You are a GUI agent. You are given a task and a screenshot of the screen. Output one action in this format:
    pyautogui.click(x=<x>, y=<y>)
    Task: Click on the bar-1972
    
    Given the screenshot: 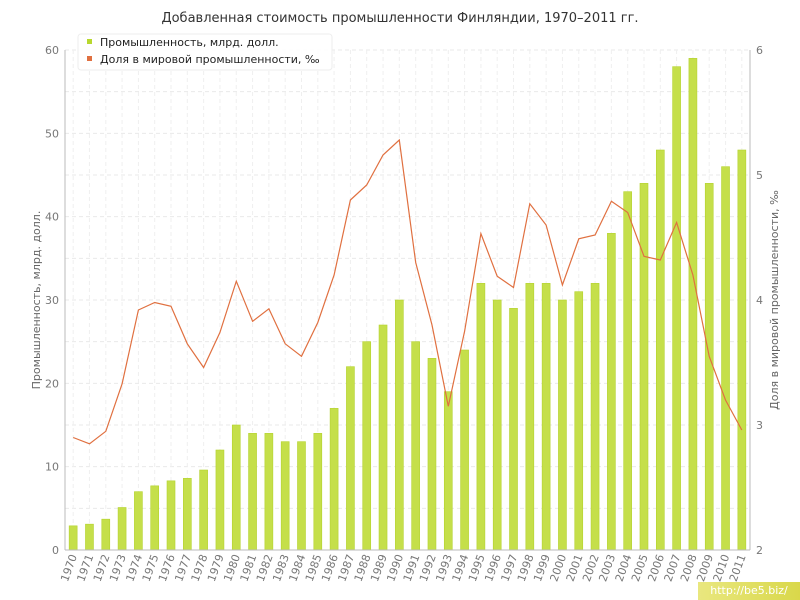 What is the action you would take?
    pyautogui.click(x=106, y=534)
    